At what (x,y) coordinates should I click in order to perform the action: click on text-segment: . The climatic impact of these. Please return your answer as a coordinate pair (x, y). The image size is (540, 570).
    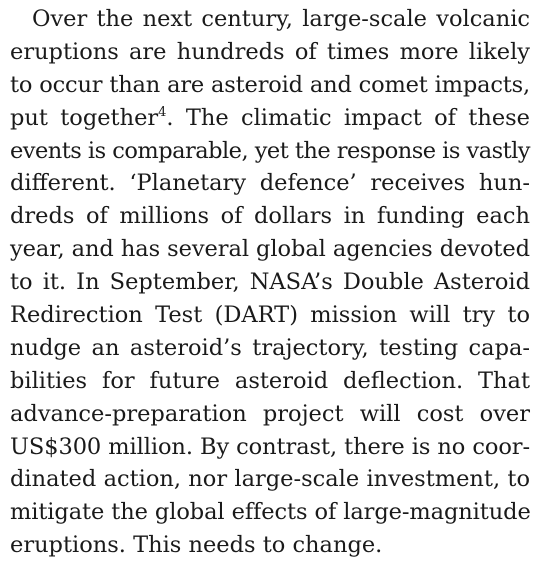
    Looking at the image, I should click on (348, 117).